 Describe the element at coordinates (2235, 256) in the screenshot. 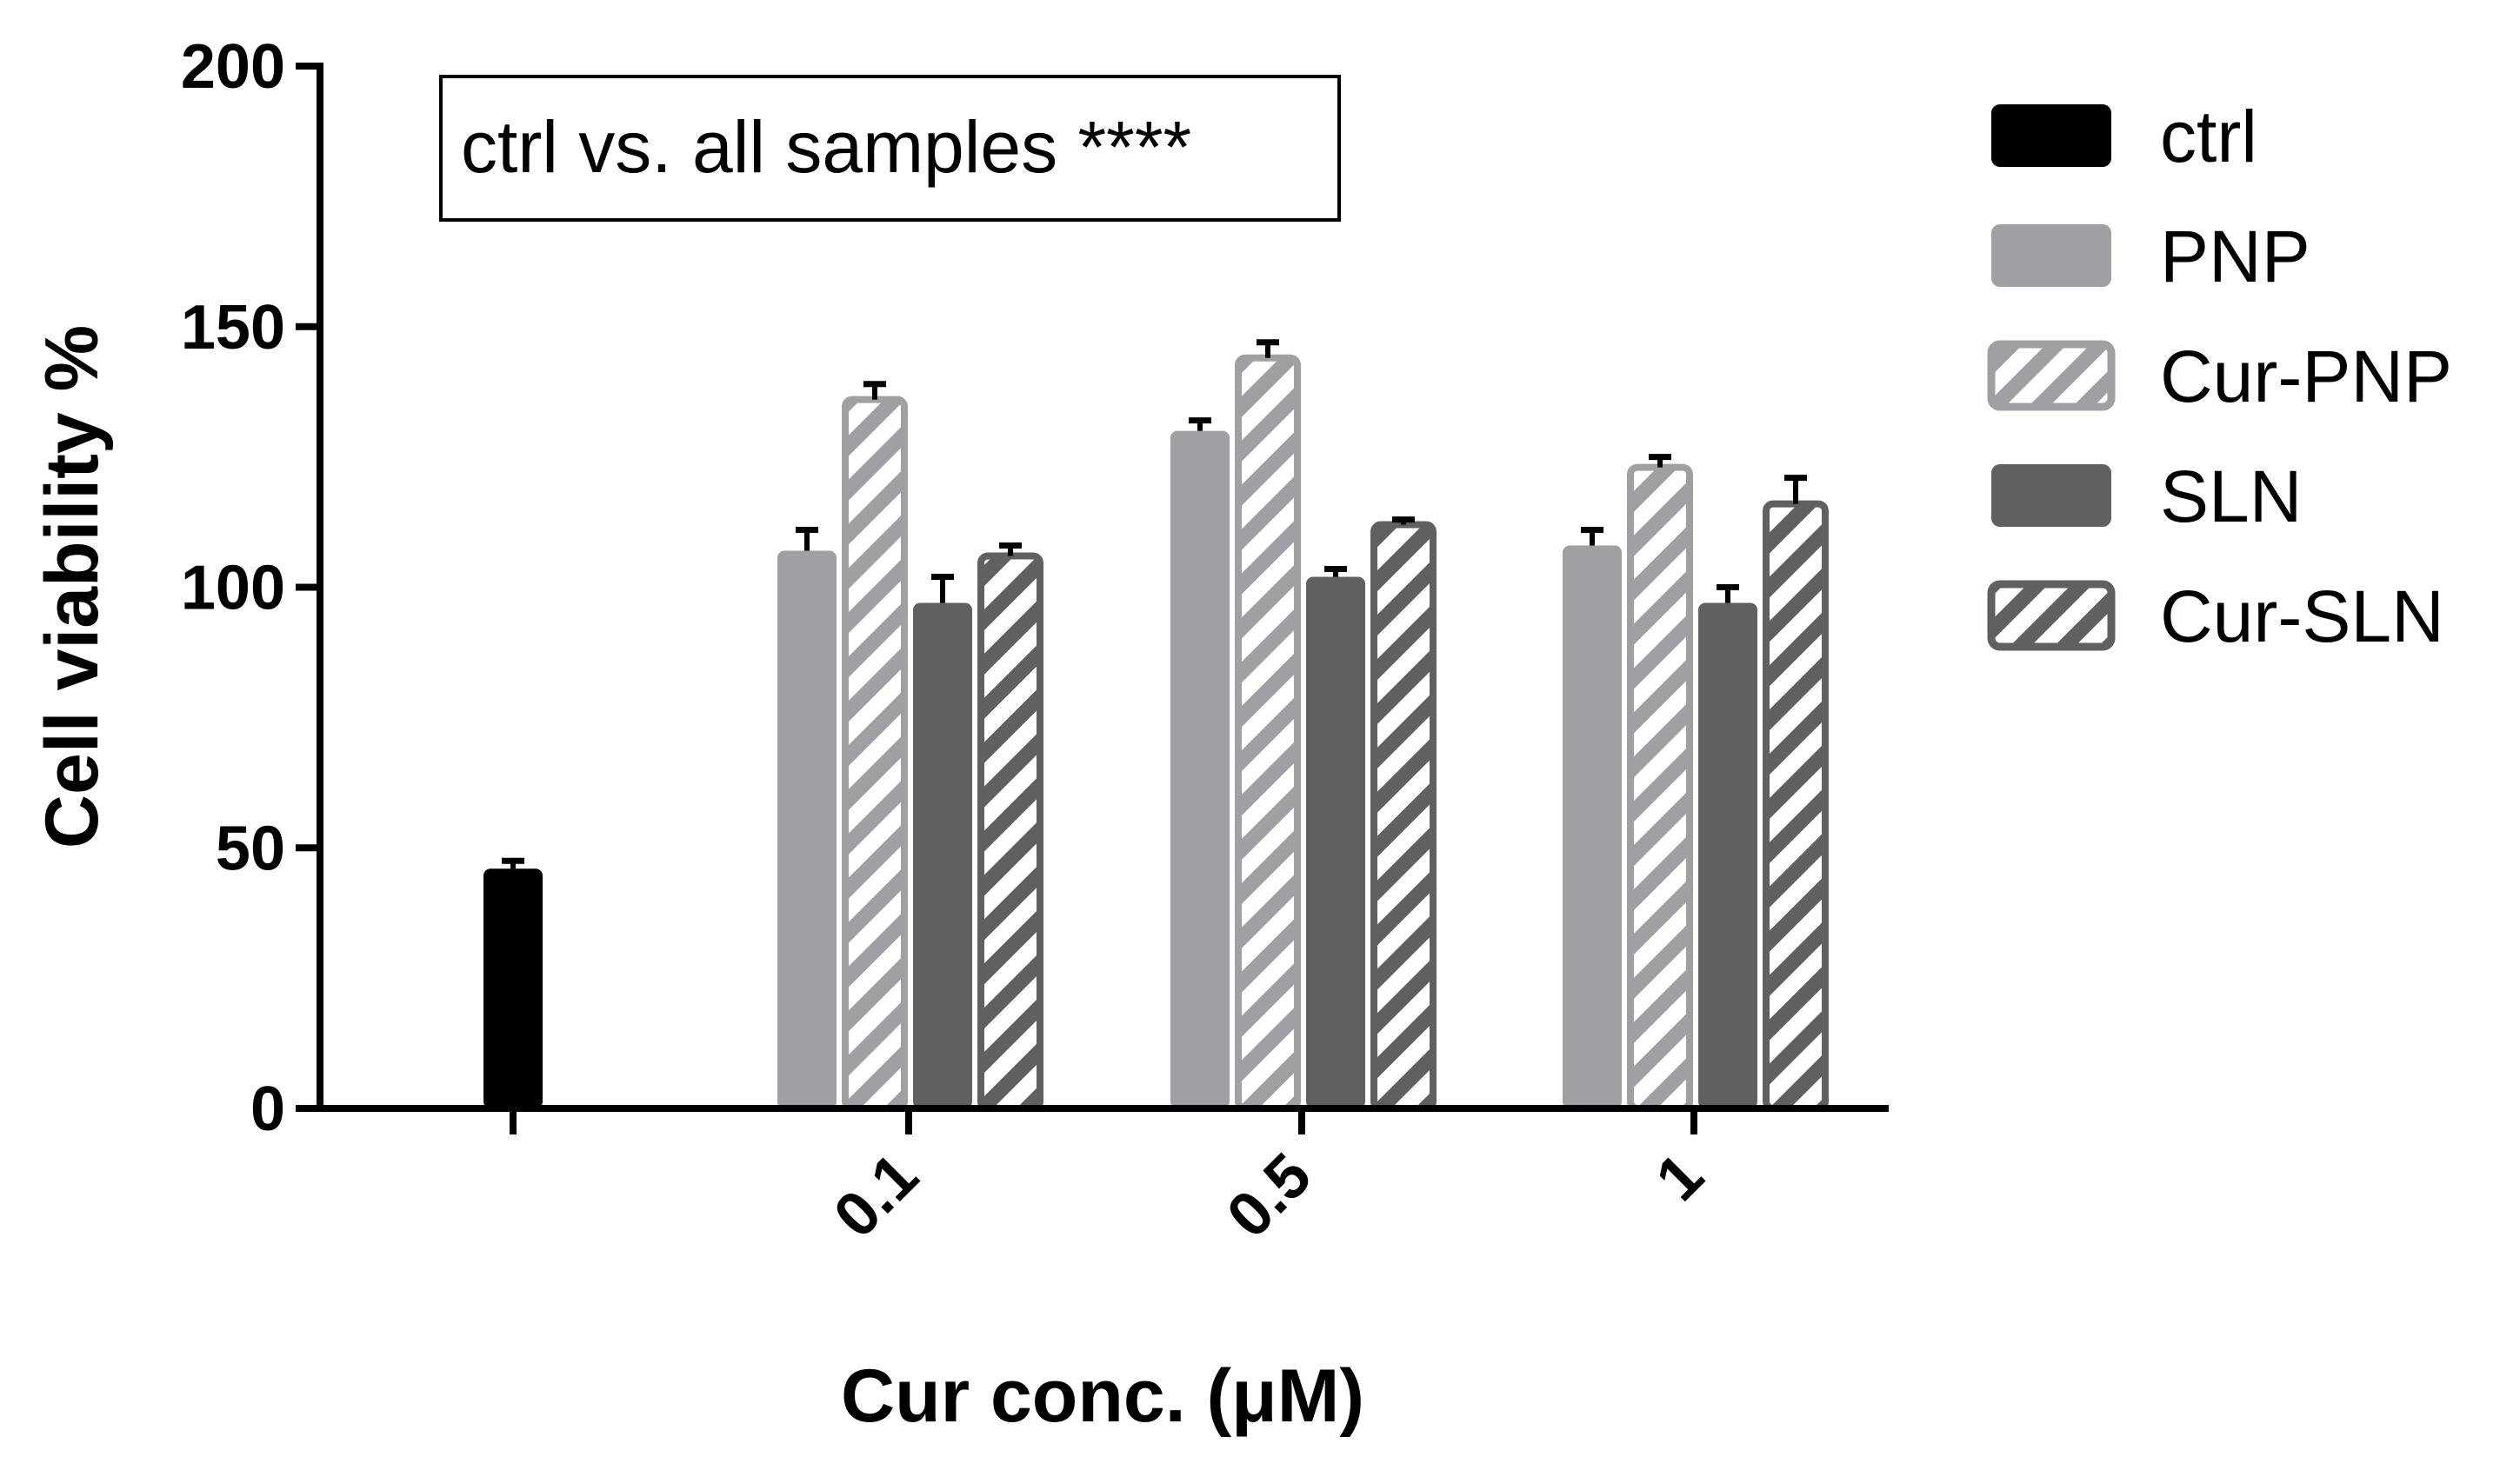

I see `legend-label-pnp: PNP` at that location.